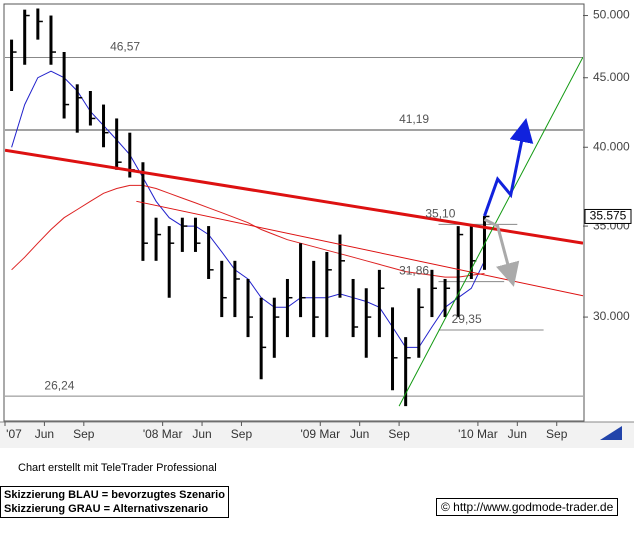 Image resolution: width=634 pixels, height=549 pixels. I want to click on last-price-label: 35.575, so click(608, 216).